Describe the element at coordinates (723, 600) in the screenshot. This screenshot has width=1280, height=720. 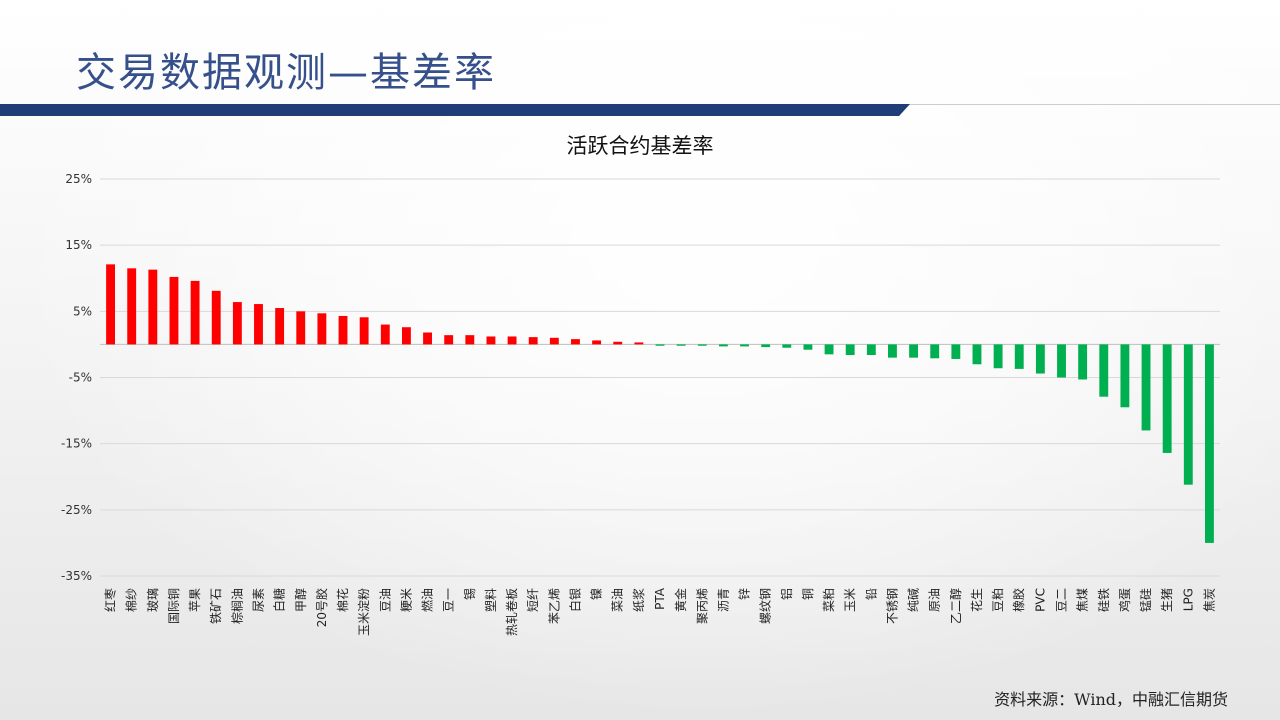
I see `x-tick-label: 沥青` at that location.